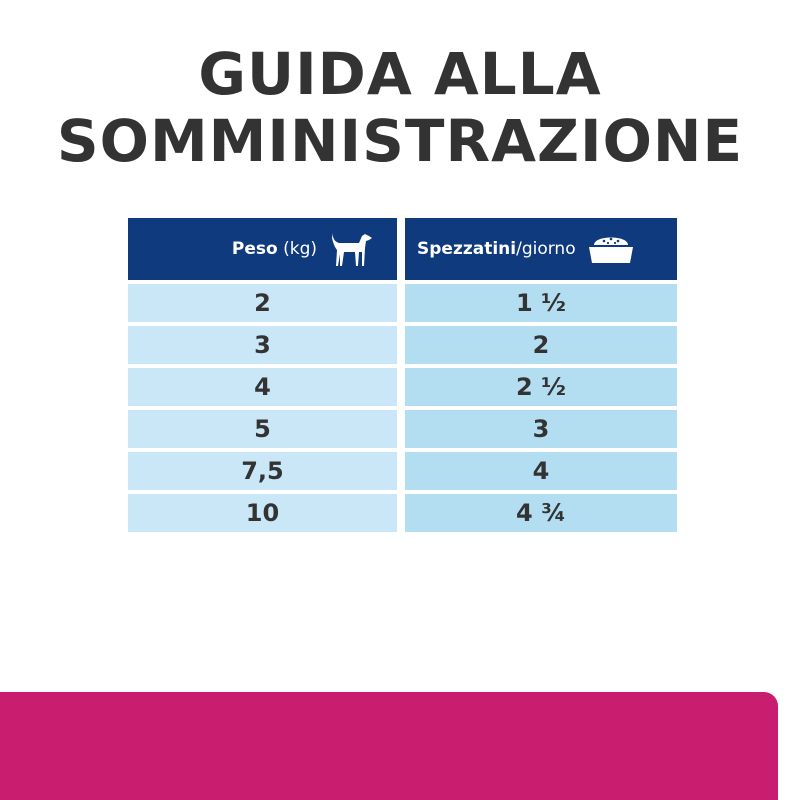 Image resolution: width=800 pixels, height=800 pixels. What do you see at coordinates (546, 249) in the screenshot?
I see `portion-header-unit: /giorno` at bounding box center [546, 249].